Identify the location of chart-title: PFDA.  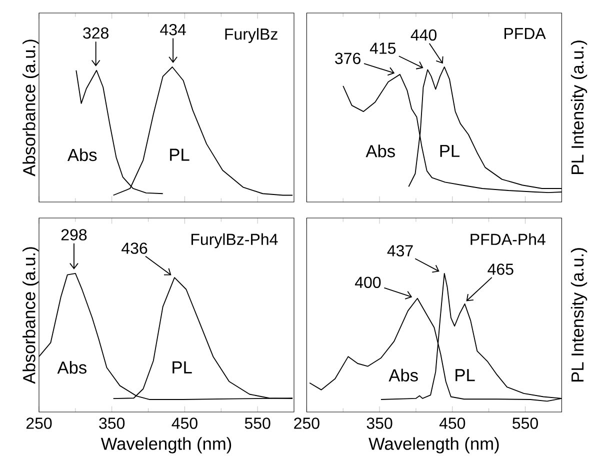
(525, 34).